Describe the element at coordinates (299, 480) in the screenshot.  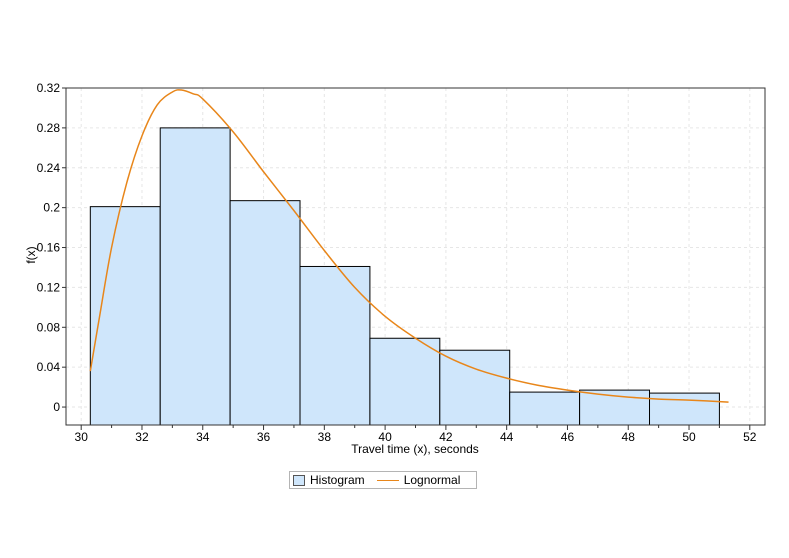
I see `histogram-swatch-icon` at that location.